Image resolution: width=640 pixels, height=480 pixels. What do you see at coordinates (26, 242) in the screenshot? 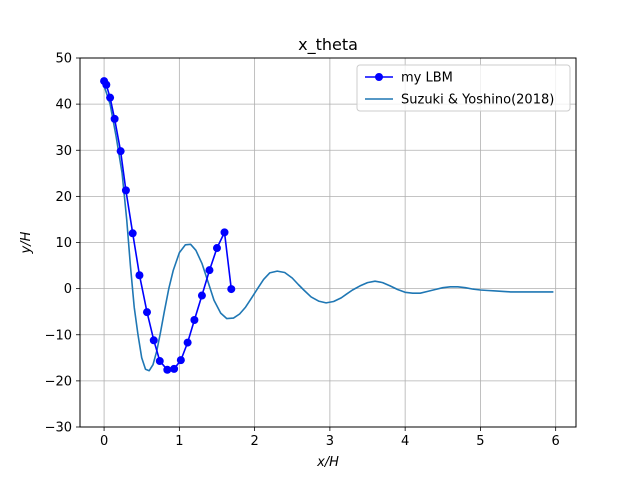
I see `y-axis-label: y/H` at bounding box center [26, 242].